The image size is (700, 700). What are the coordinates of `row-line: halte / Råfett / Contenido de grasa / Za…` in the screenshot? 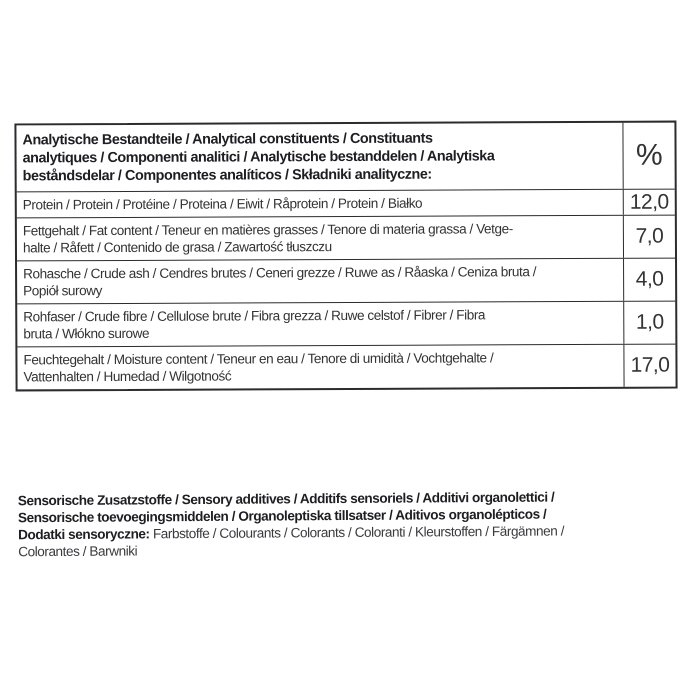 It's located at (177, 247).